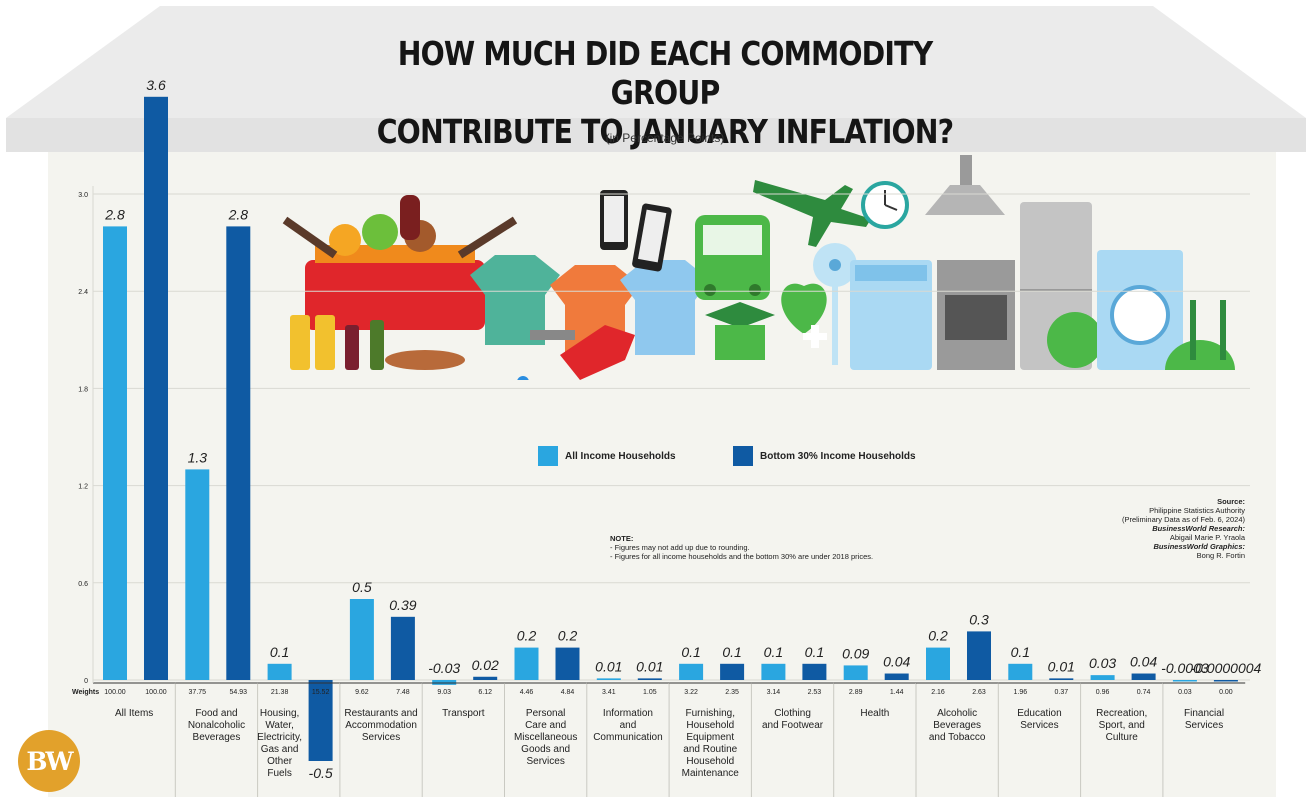 This screenshot has width=1313, height=797. Describe the element at coordinates (628, 725) in the screenshot. I see `category-label: and` at that location.